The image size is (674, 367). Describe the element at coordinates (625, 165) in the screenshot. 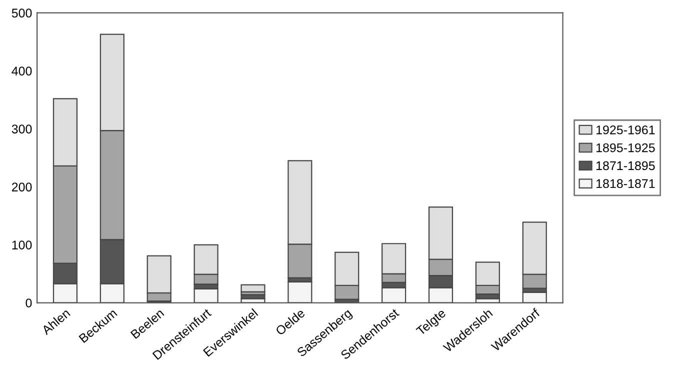

I see `legend-label: 1871-1895` at that location.